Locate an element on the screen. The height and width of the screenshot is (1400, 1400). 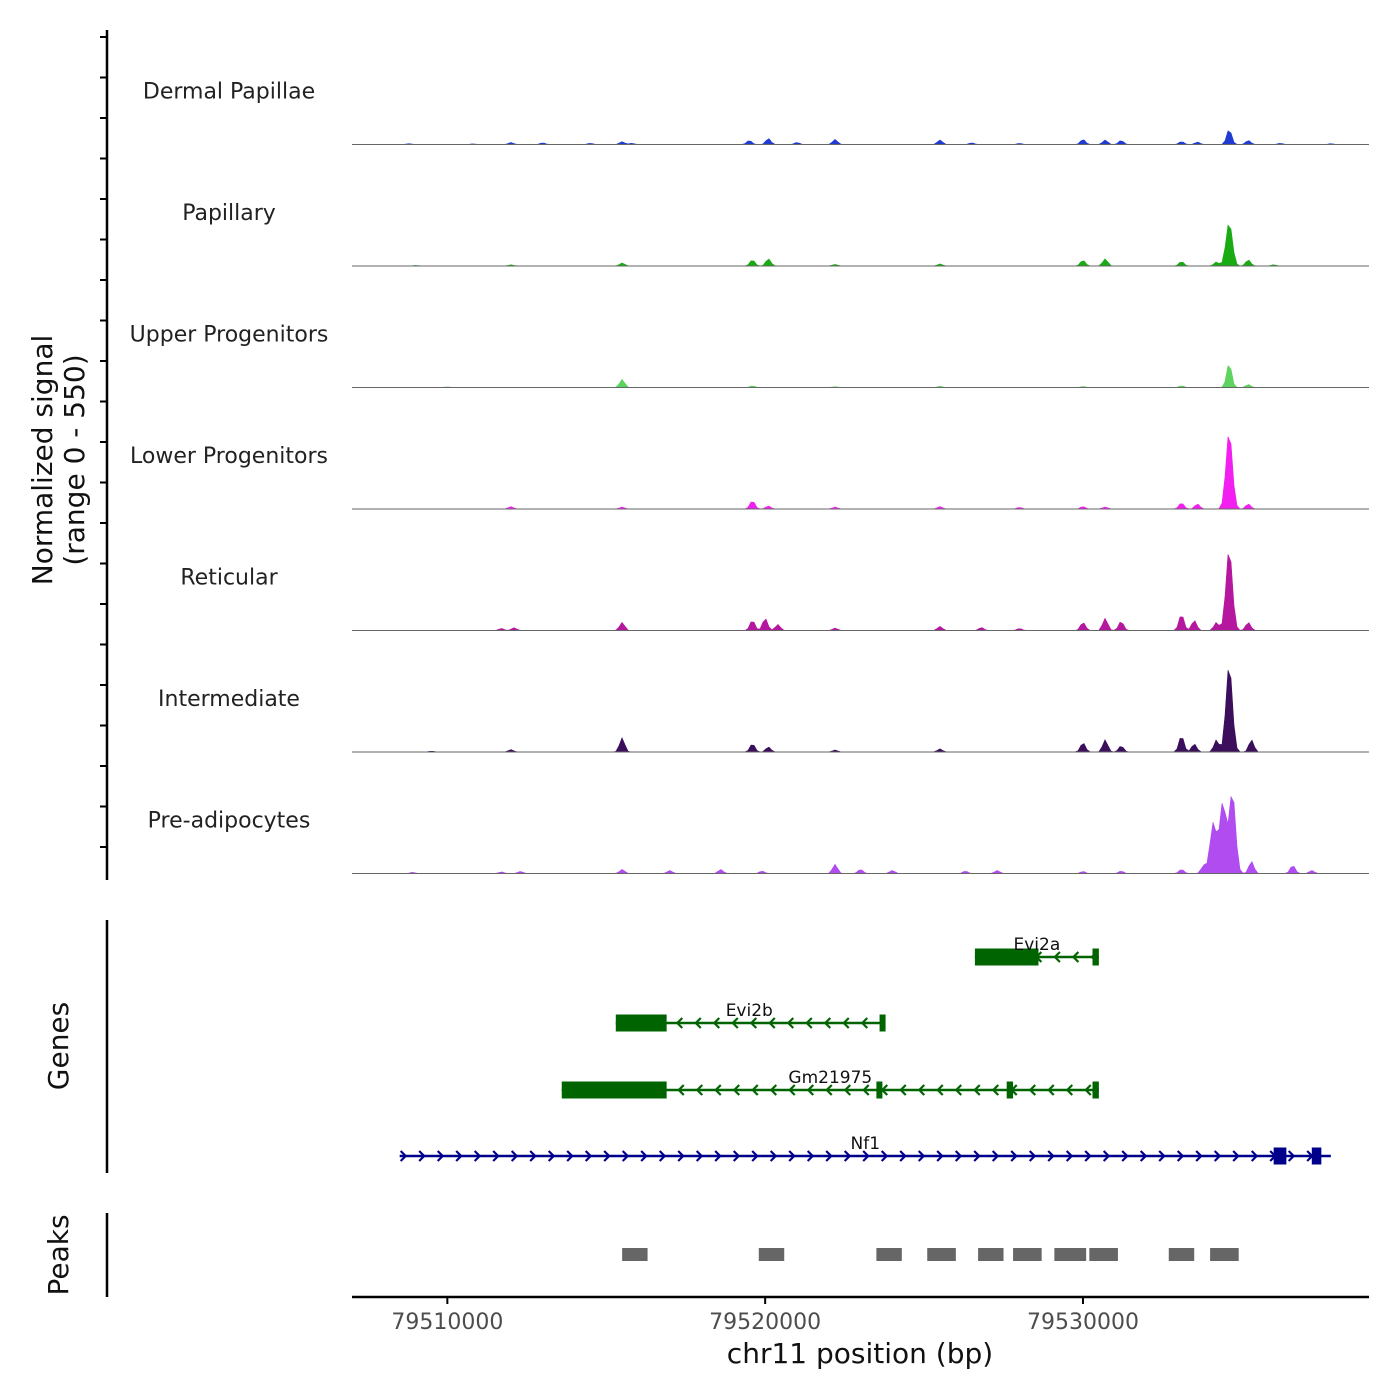
x-tick-label: 79520000 is located at coordinates (765, 1322).